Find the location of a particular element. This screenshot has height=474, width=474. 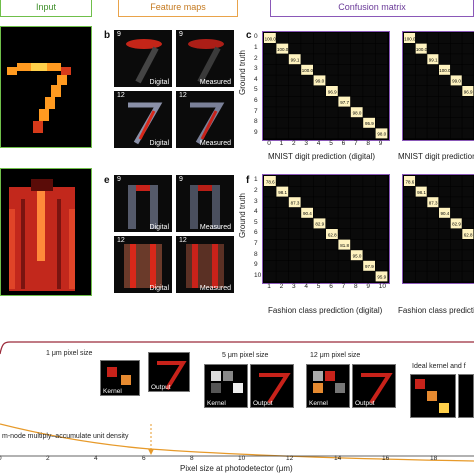

feature-map-fashion-digital-9: 9 Digital is located at coordinates (143, 203).